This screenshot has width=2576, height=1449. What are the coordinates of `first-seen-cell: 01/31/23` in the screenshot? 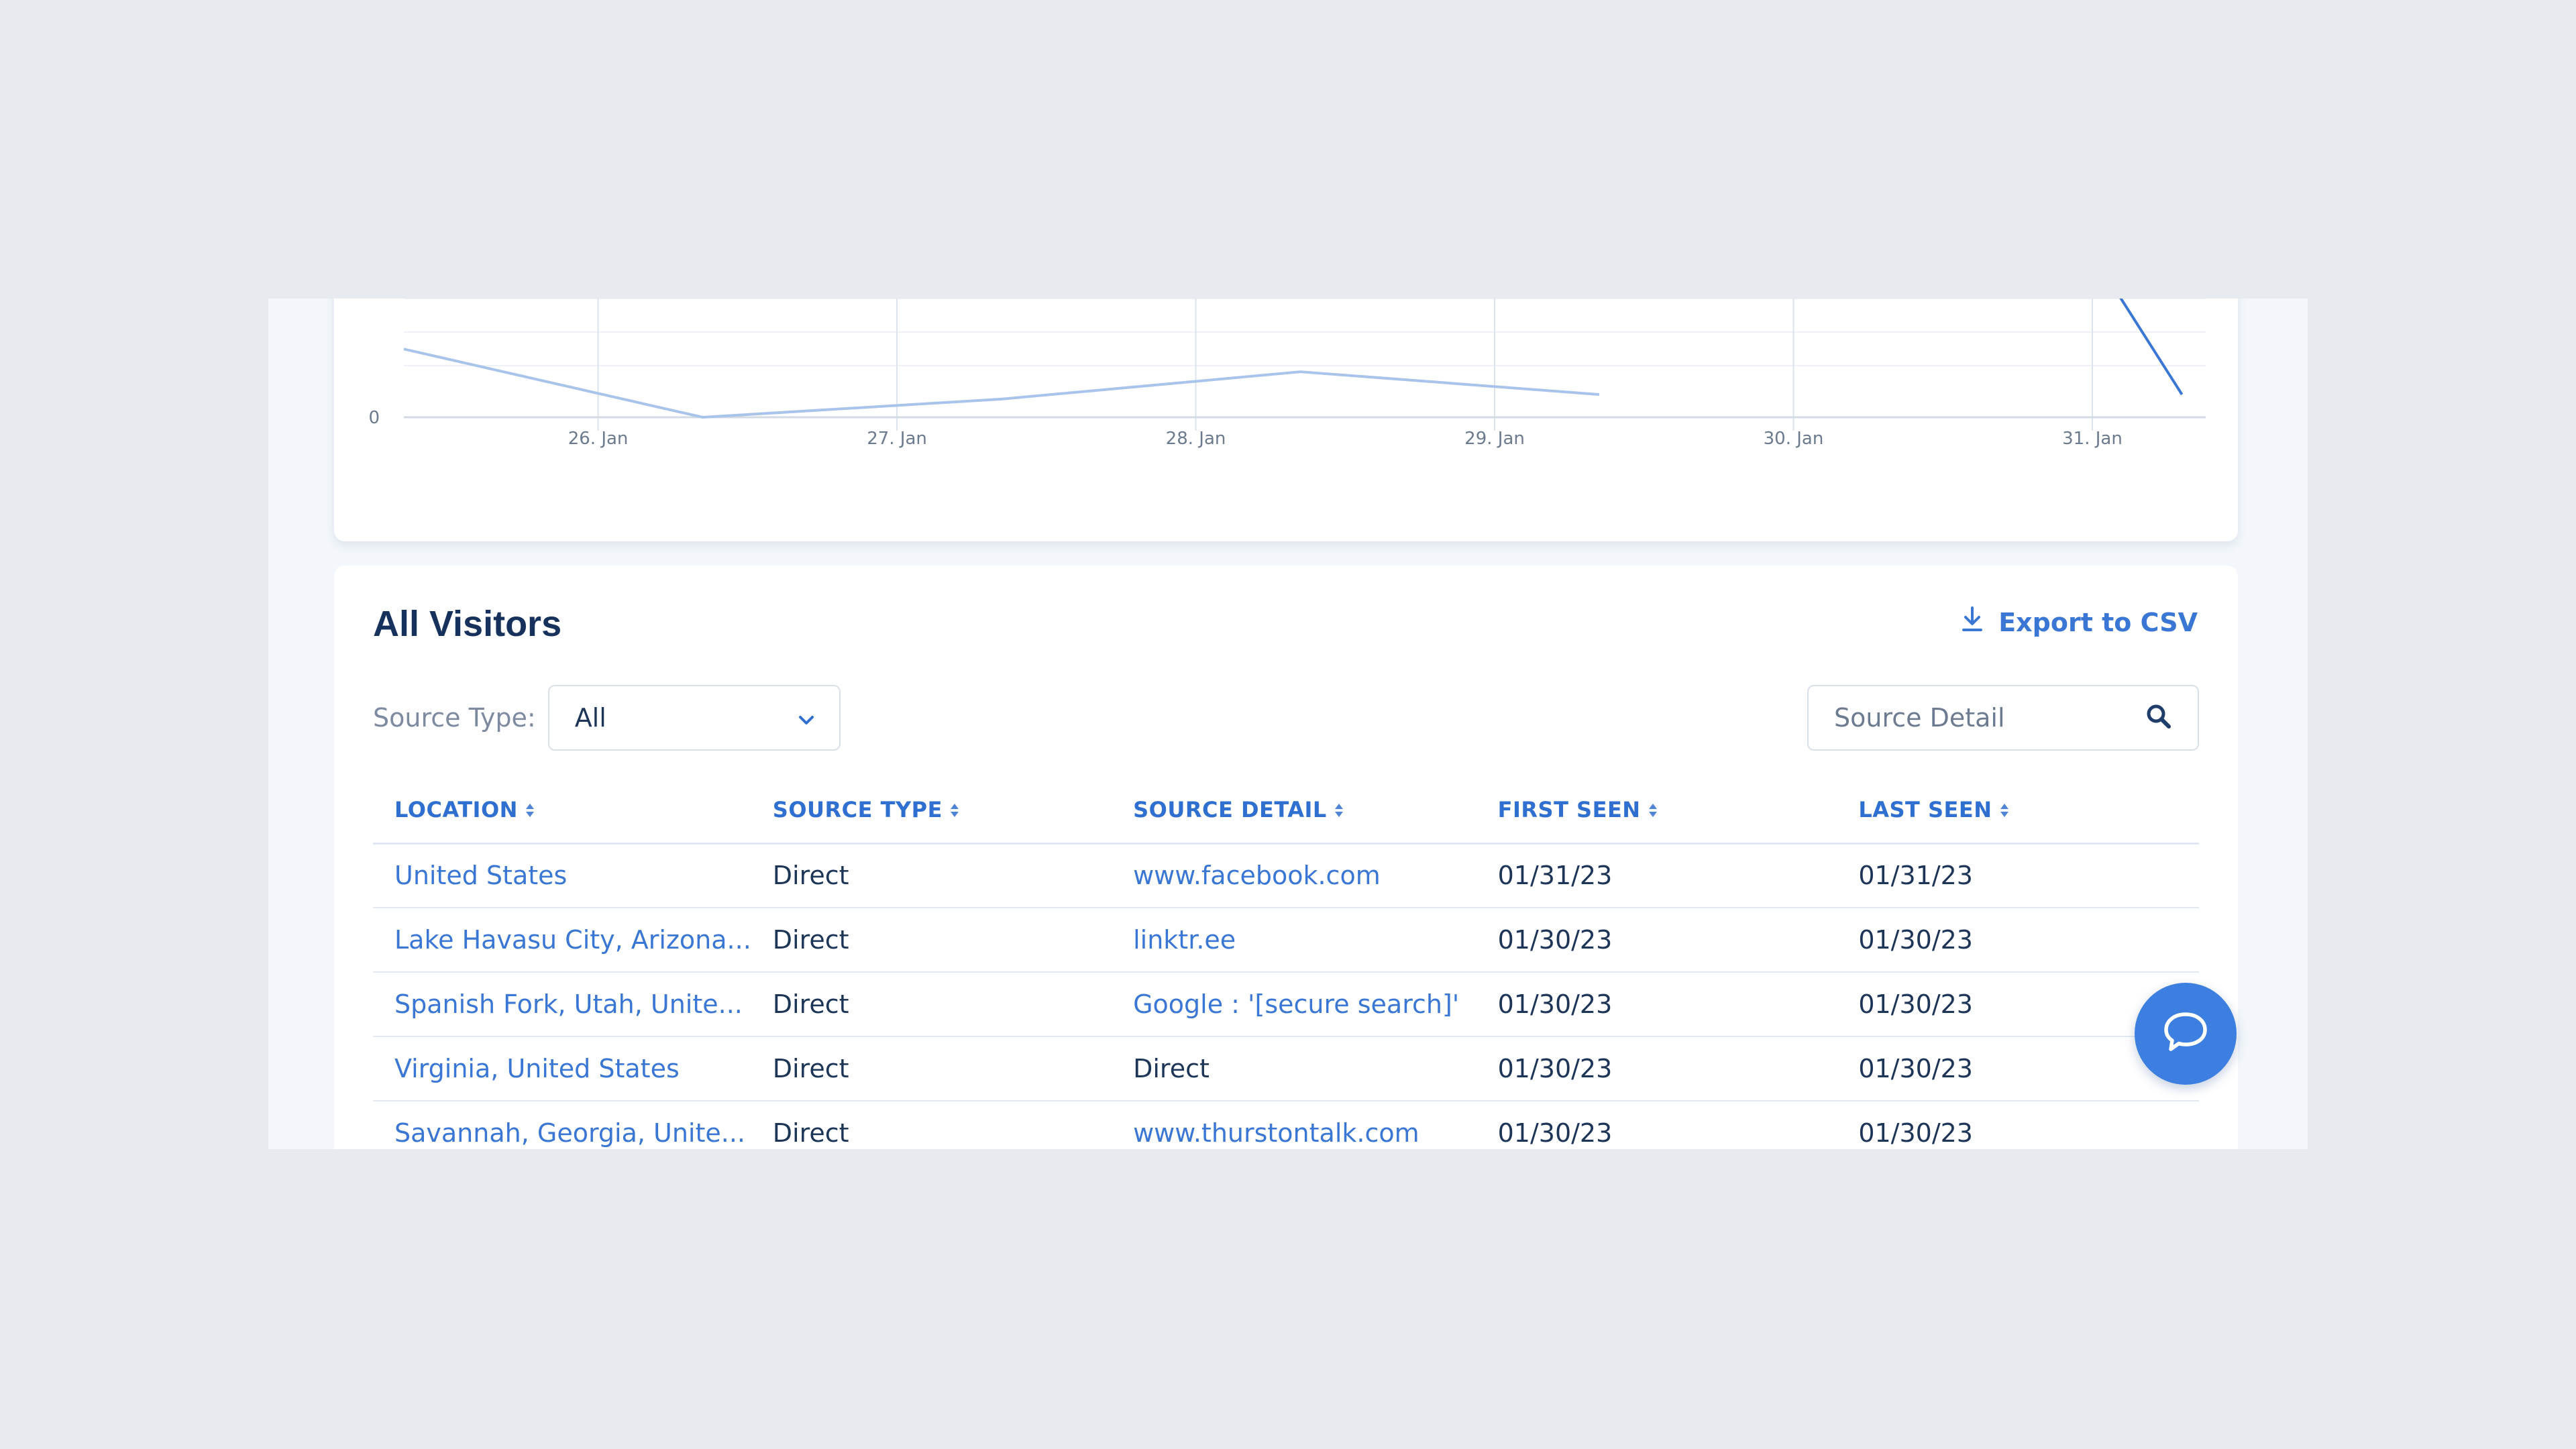 It's located at (1656, 875).